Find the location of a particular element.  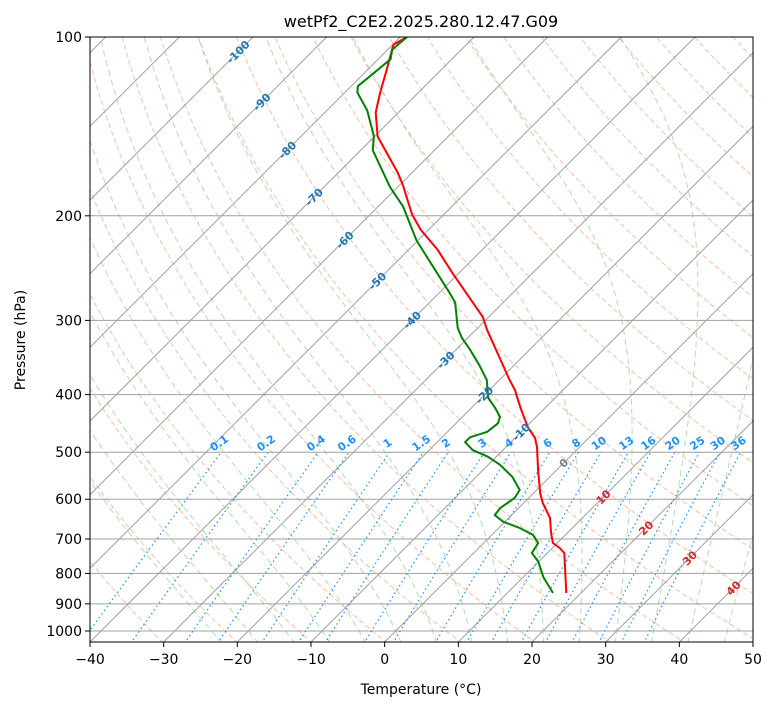

y-tick-label: 600 is located at coordinates (68, 500).